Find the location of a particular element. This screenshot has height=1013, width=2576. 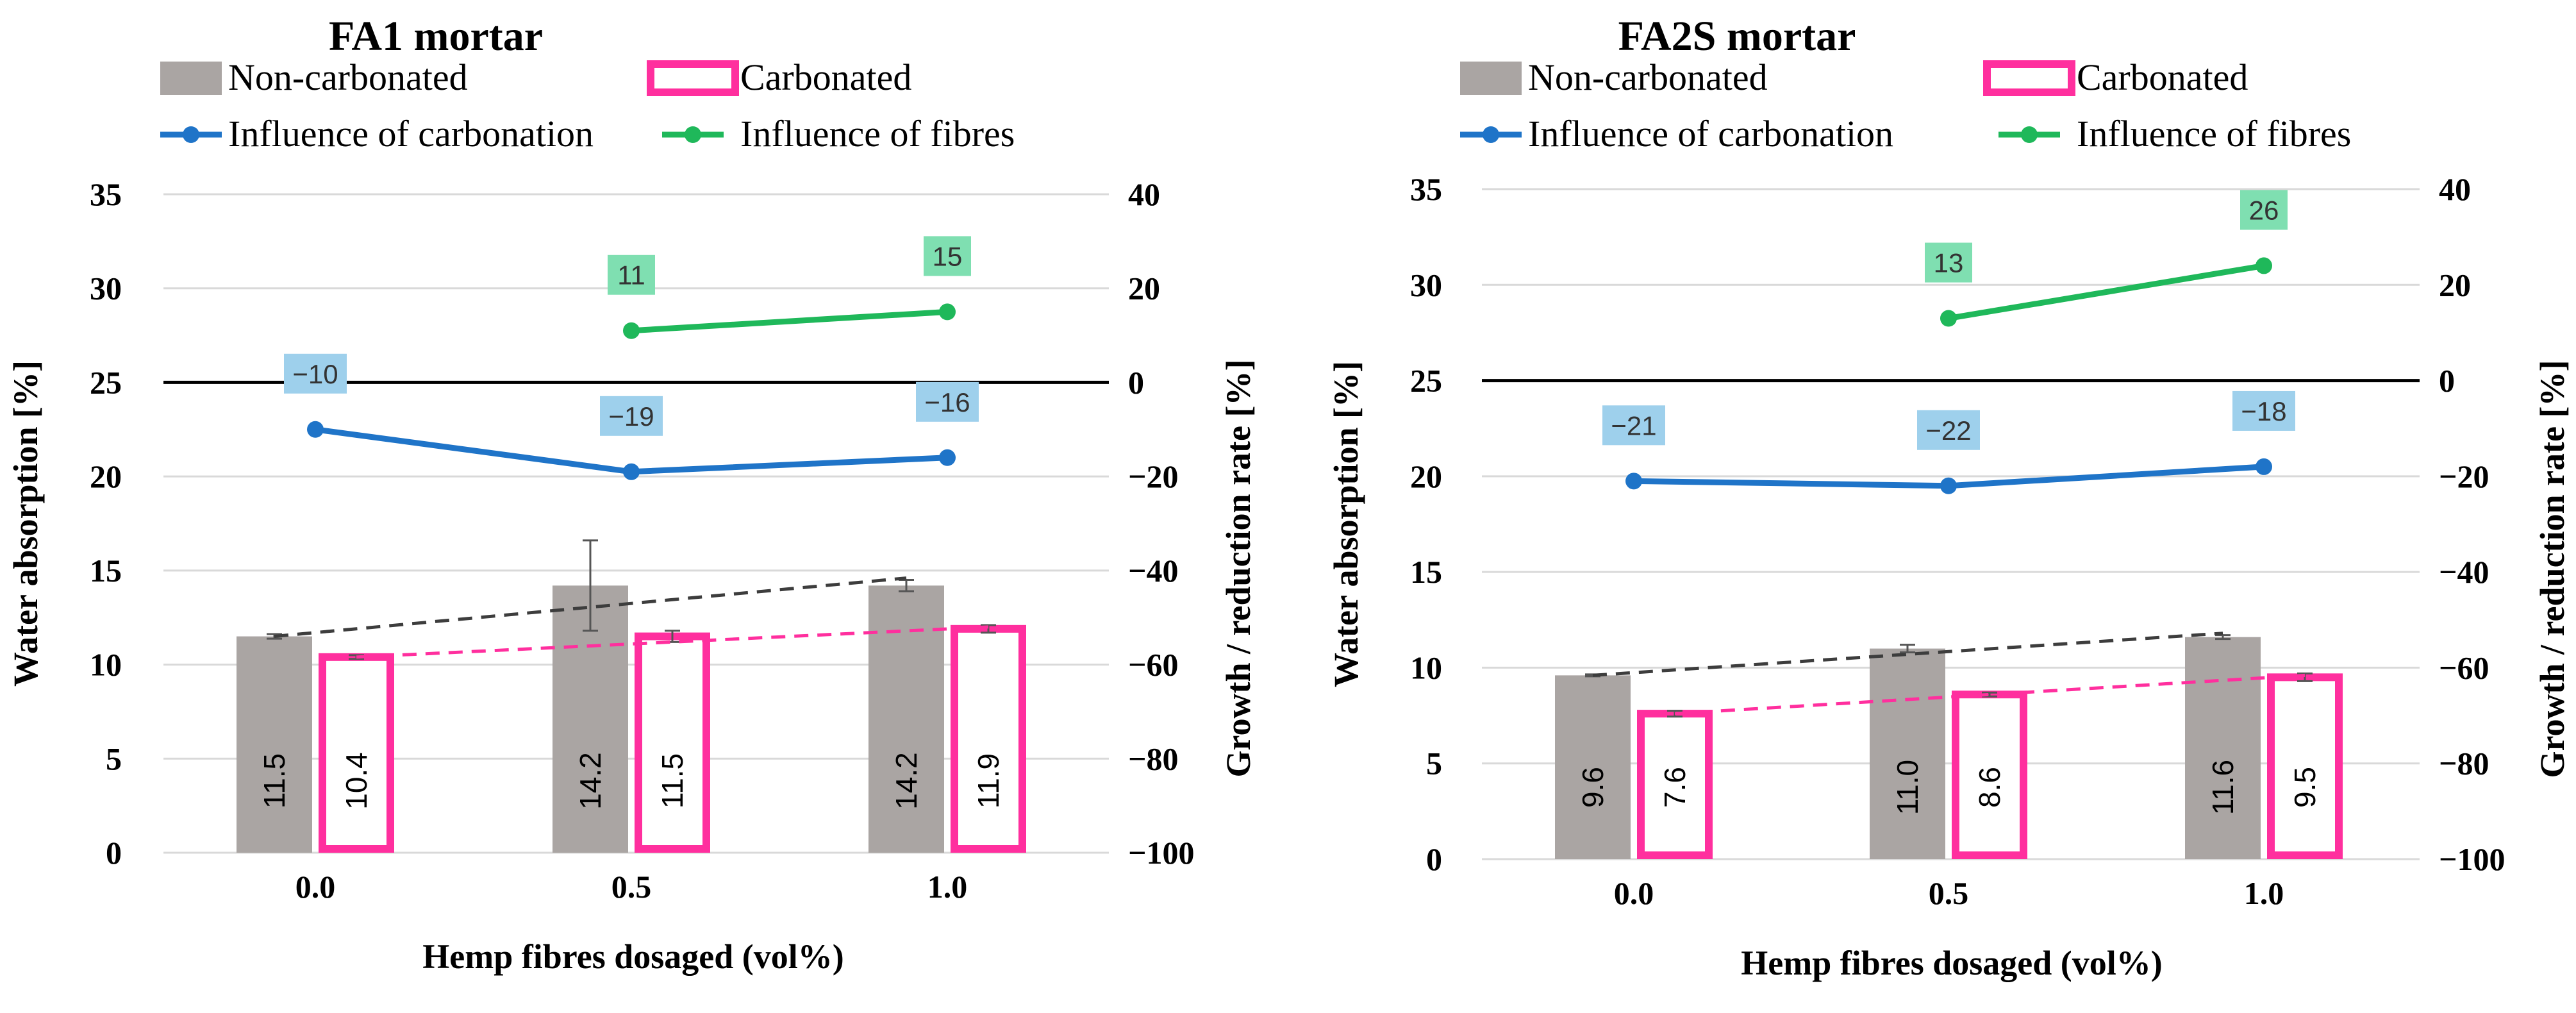

point-label-influence-fibres: 15 is located at coordinates (948, 256).